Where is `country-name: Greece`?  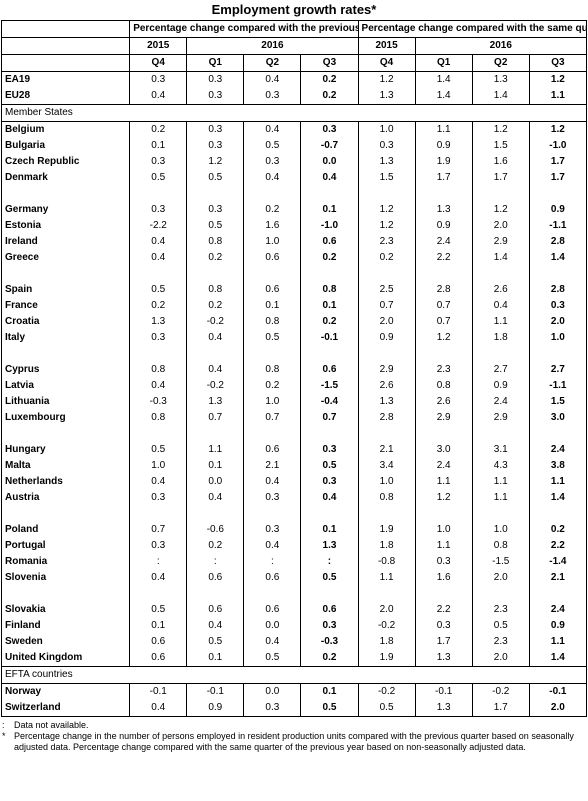
country-name: Greece is located at coordinates (65, 258).